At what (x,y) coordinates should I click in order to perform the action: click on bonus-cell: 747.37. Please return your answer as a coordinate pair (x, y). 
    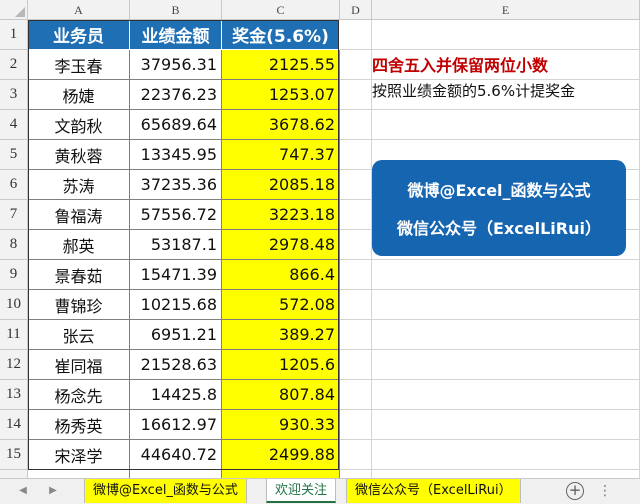
    Looking at the image, I should click on (281, 155).